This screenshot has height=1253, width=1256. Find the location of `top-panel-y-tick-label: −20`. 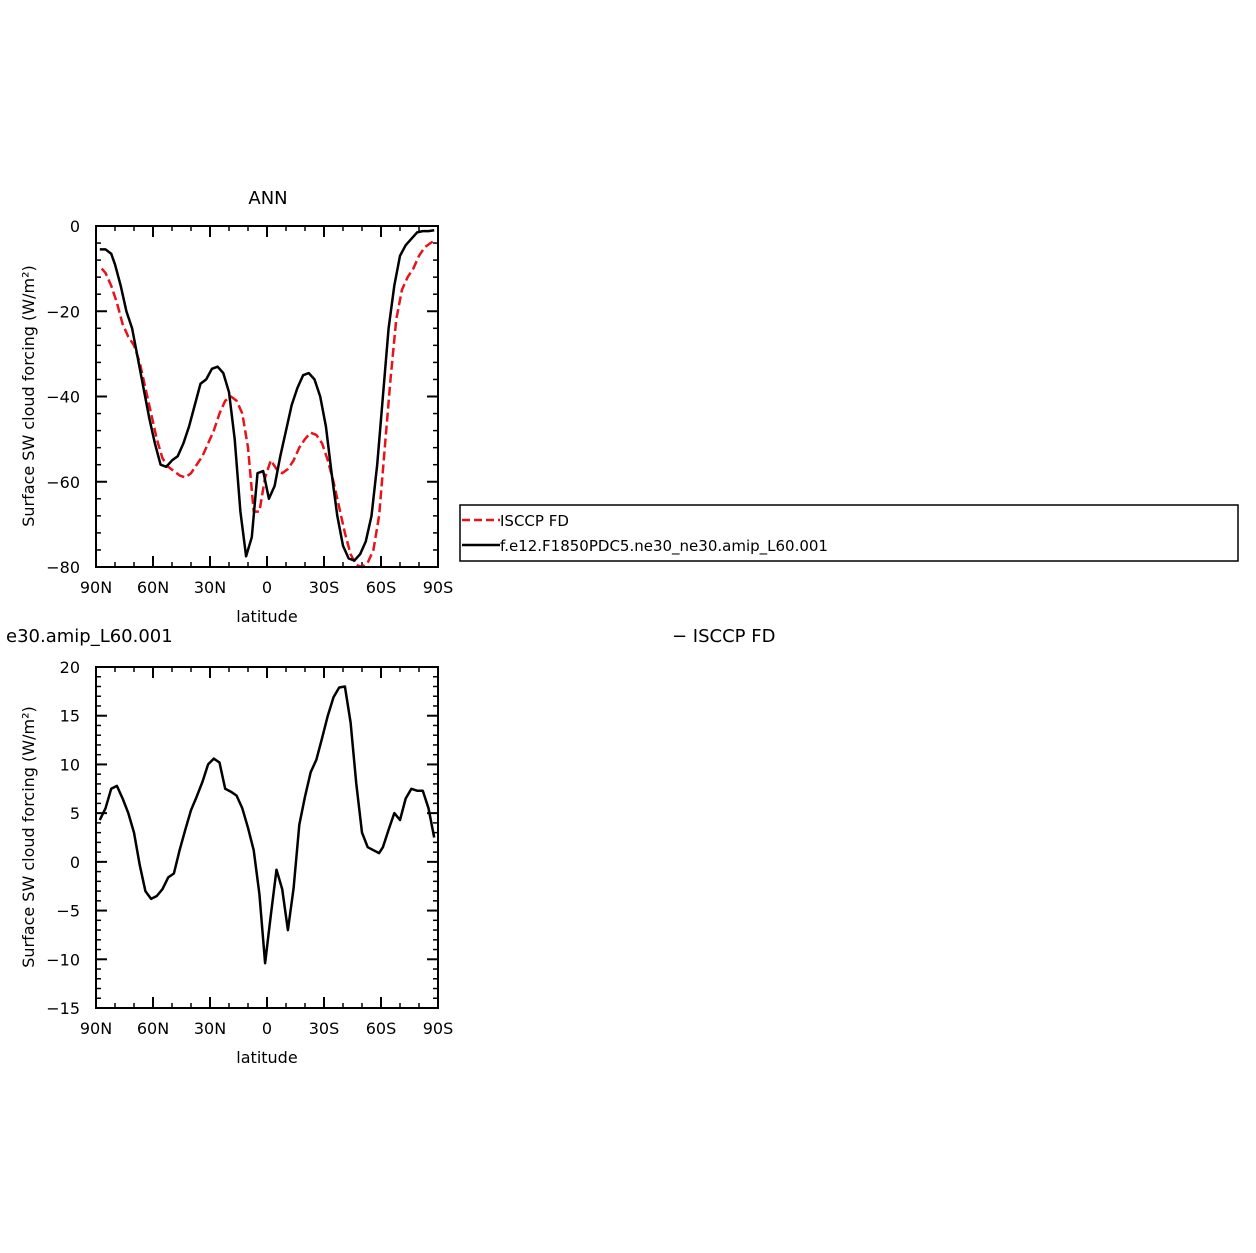

top-panel-y-tick-label: −20 is located at coordinates (63, 311).